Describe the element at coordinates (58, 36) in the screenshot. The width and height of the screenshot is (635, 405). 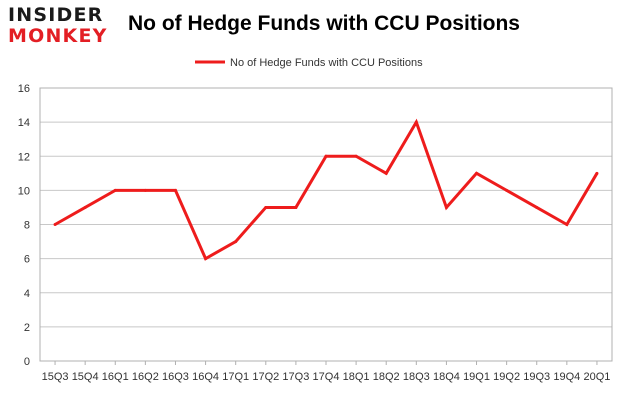
I see `logo-line-monkey: MONKEY` at that location.